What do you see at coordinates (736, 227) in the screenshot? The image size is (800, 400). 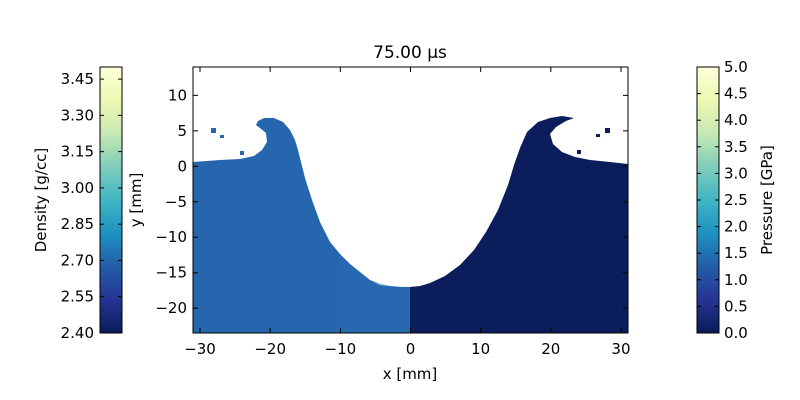 I see `colorbar-tick-label: 2.0` at bounding box center [736, 227].